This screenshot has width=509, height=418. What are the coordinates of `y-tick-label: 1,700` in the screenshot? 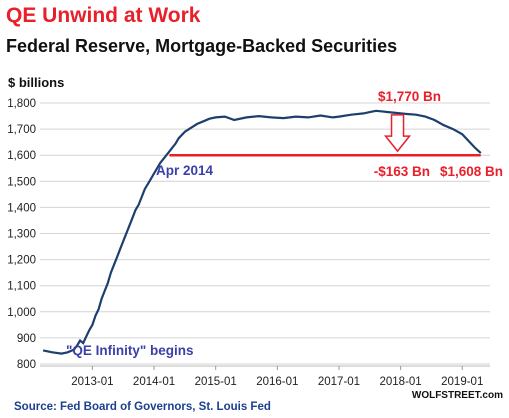 It's located at (21, 130).